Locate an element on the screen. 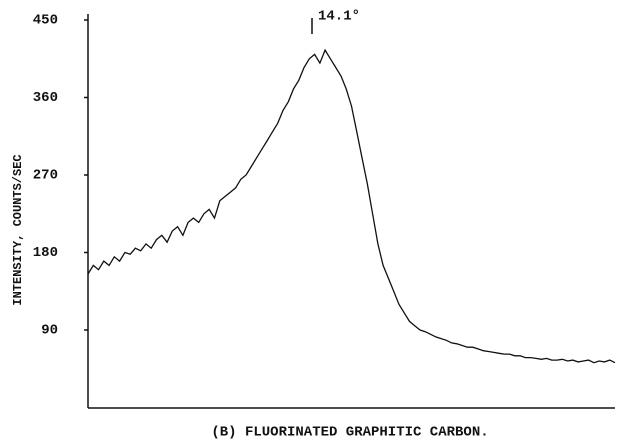  y-tick-label: 360 is located at coordinates (45, 98).